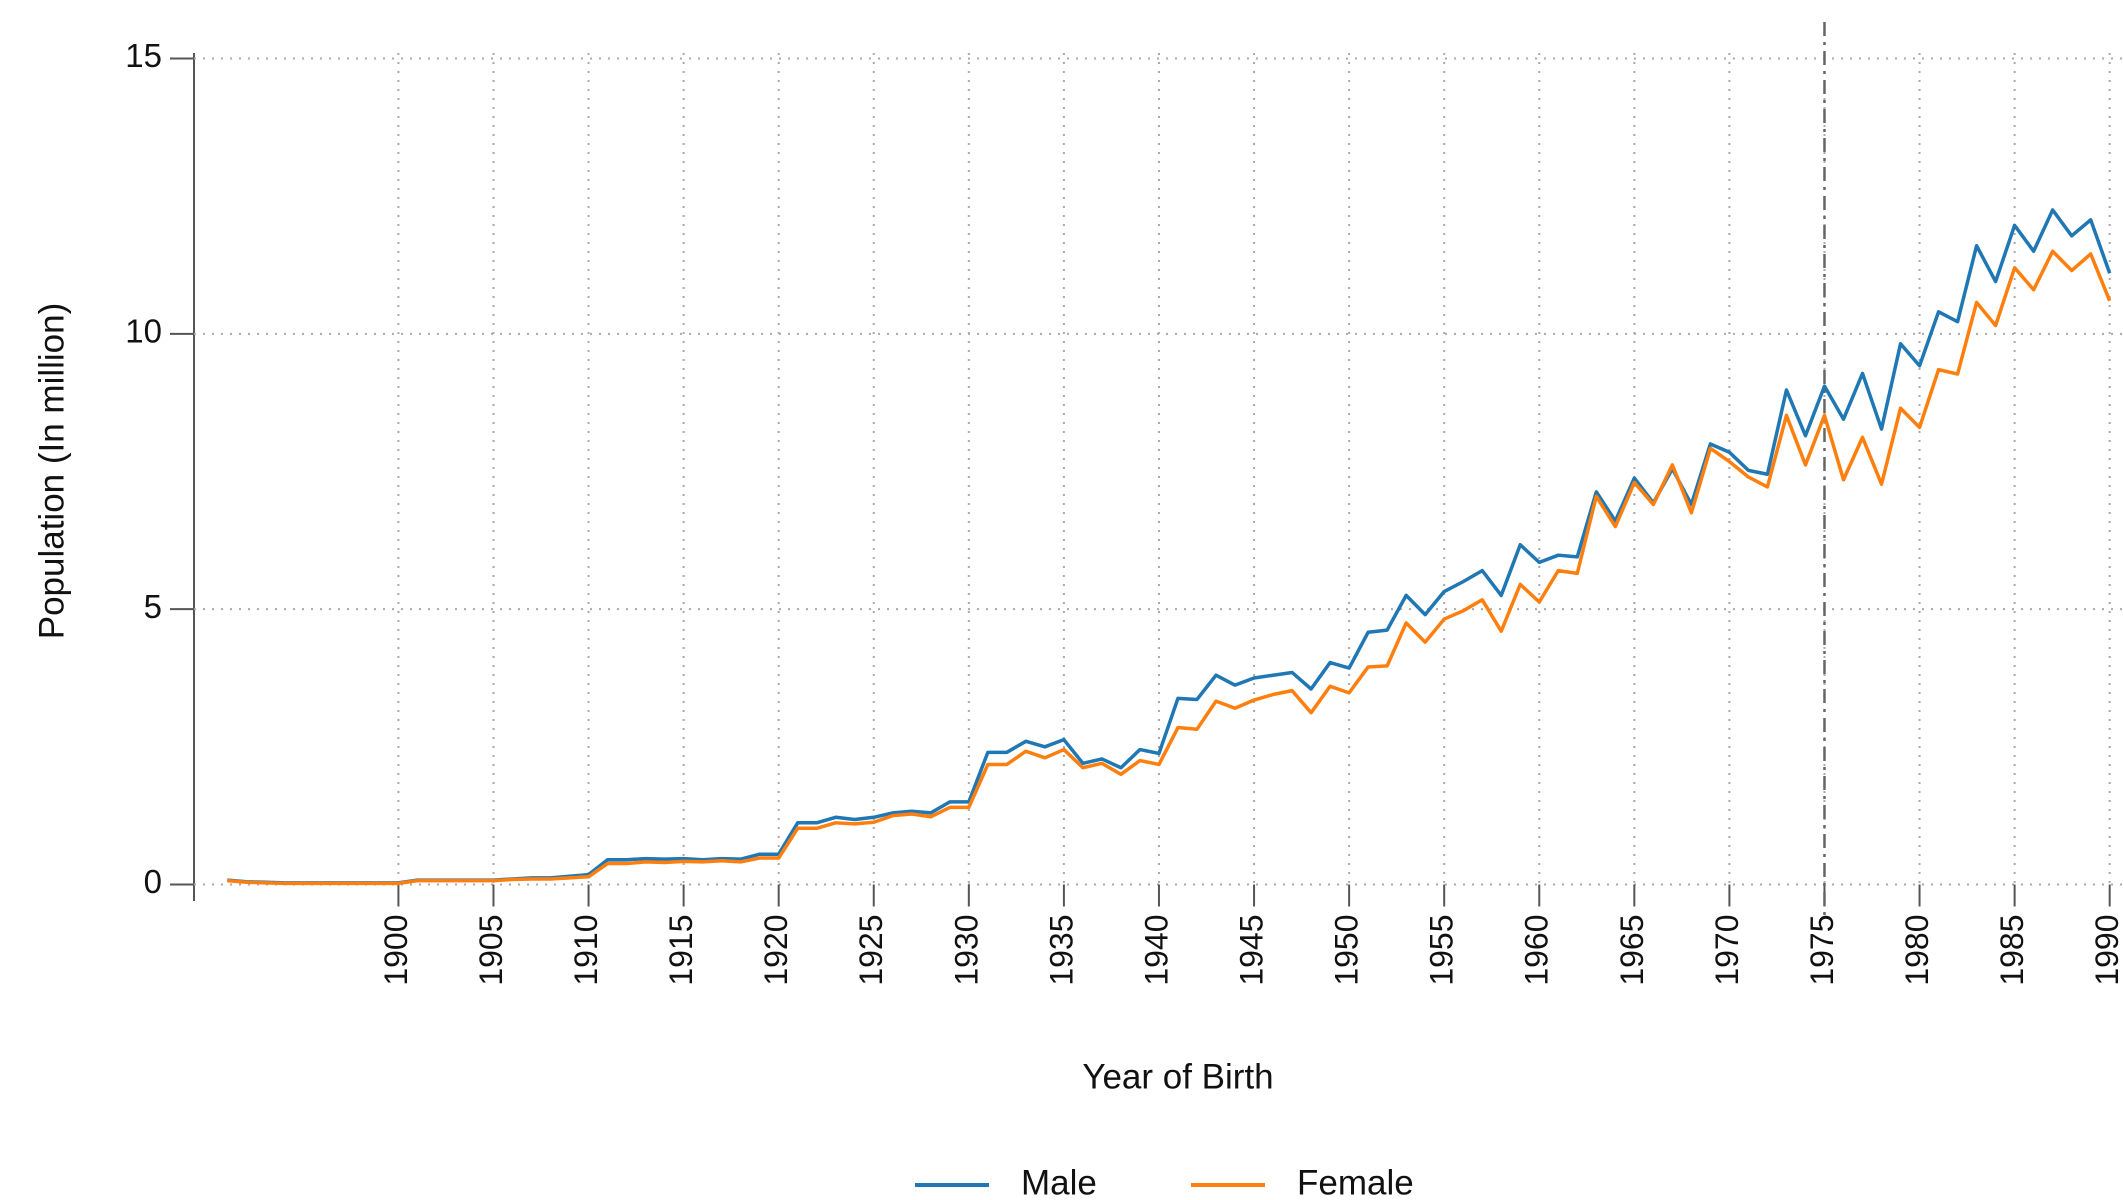  Describe the element at coordinates (153, 606) in the screenshot. I see `y-tick-label: 5` at that location.